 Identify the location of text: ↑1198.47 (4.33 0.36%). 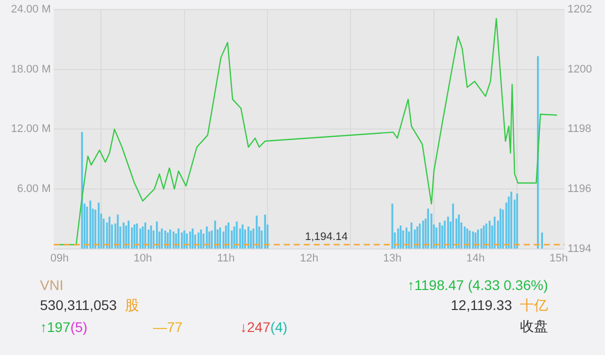
(477, 284).